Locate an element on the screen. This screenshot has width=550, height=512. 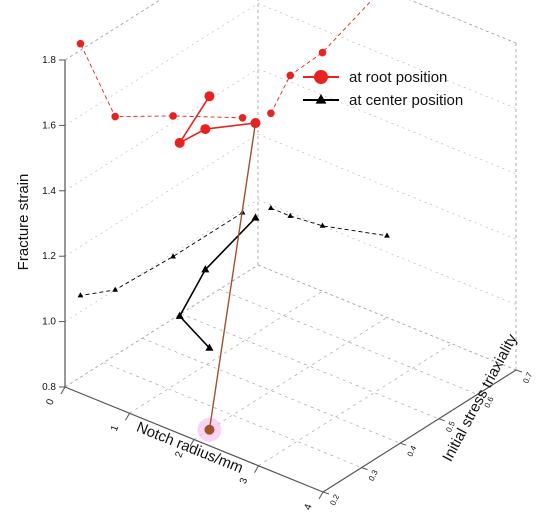
legend-root-label: at root position is located at coordinates (398, 77).